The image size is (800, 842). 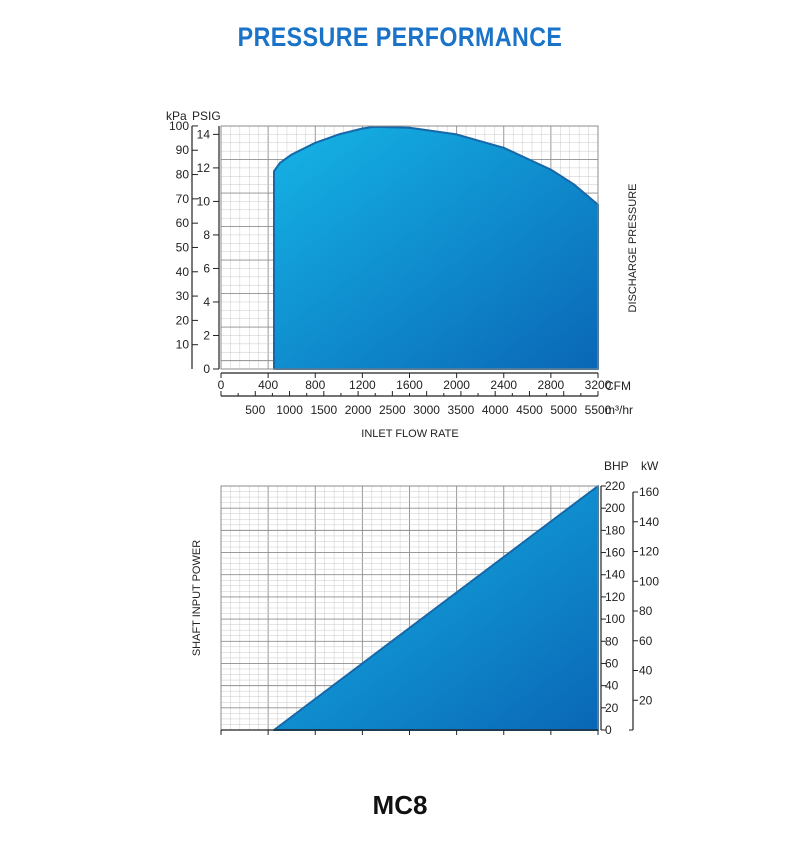 What do you see at coordinates (612, 708) in the screenshot?
I see `bhp-tick-label: 20` at bounding box center [612, 708].